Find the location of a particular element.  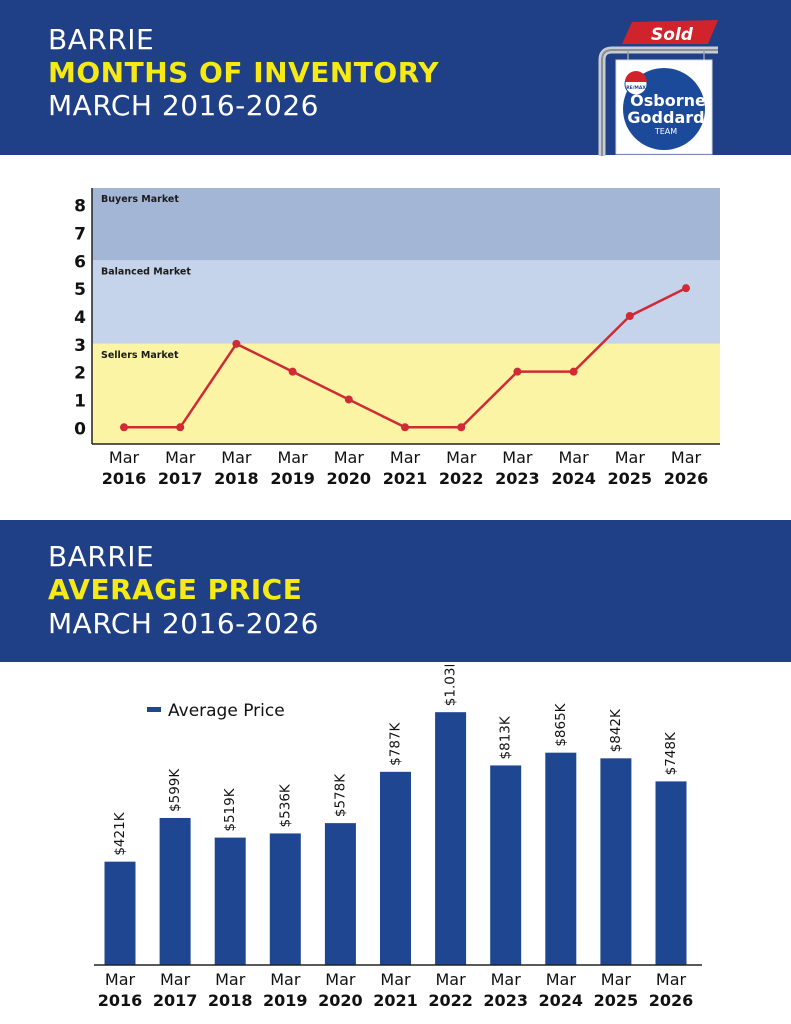

y-tick-label: 1 is located at coordinates (80, 401).